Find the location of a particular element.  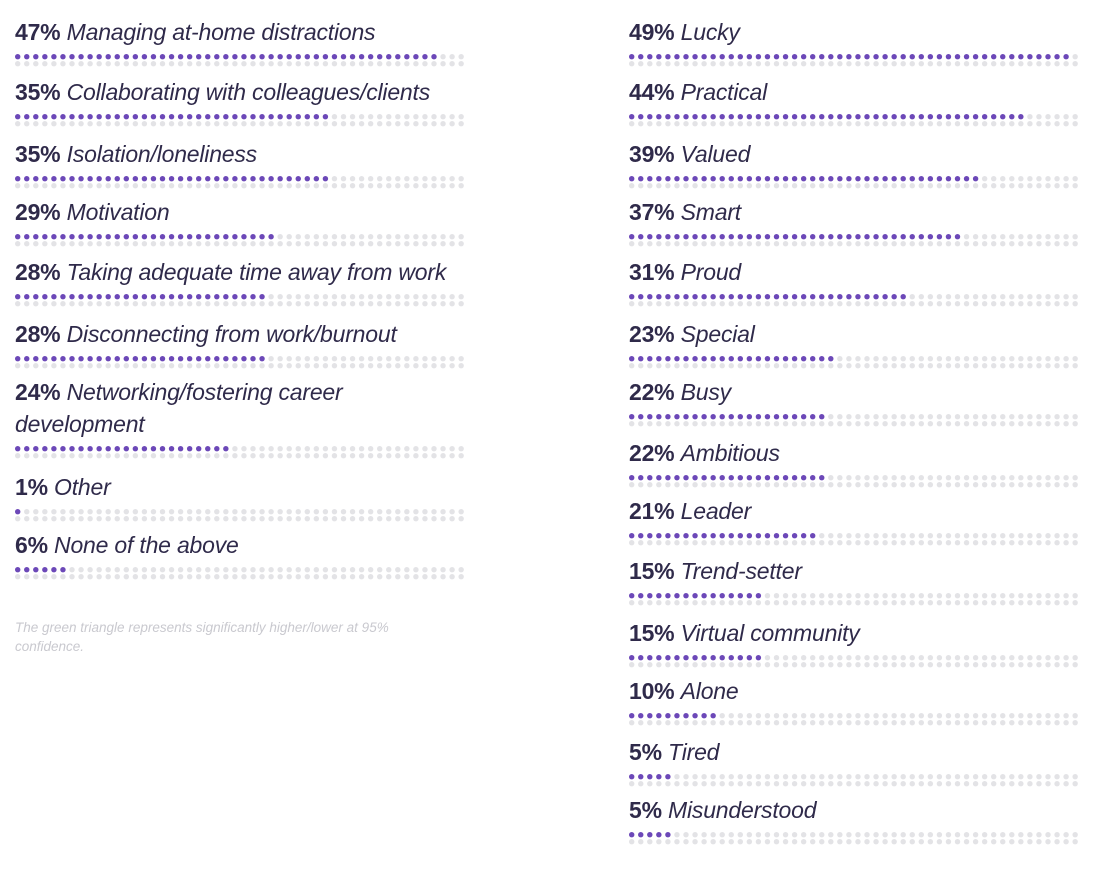

category-label: Busy is located at coordinates (706, 392).